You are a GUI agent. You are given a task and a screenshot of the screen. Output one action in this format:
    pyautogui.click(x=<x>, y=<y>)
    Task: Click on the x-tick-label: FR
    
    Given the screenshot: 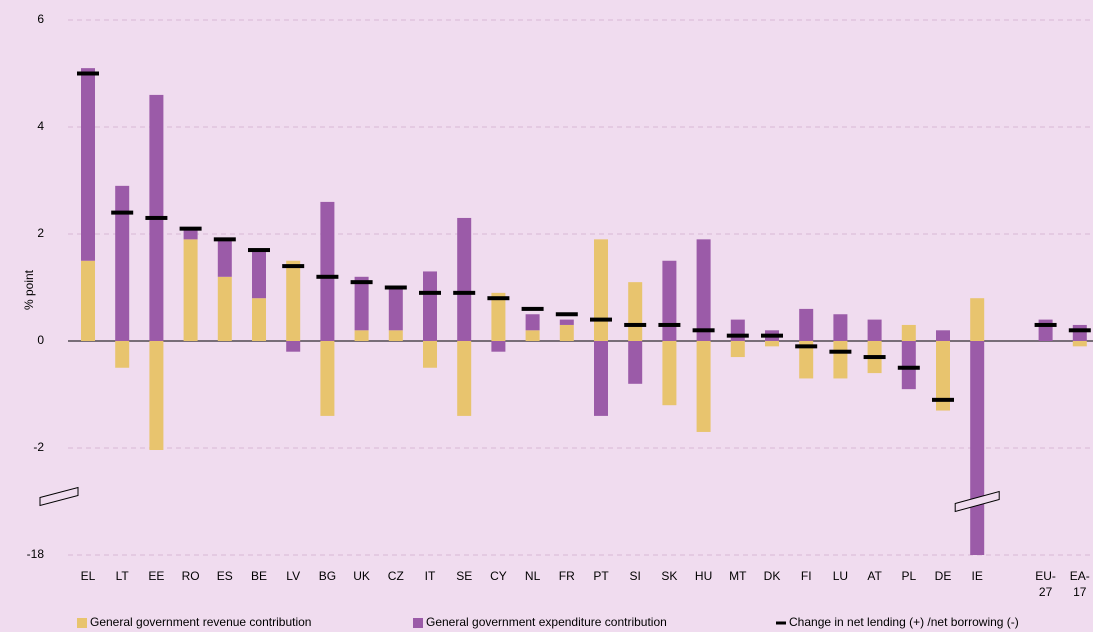 What is the action you would take?
    pyautogui.click(x=567, y=576)
    